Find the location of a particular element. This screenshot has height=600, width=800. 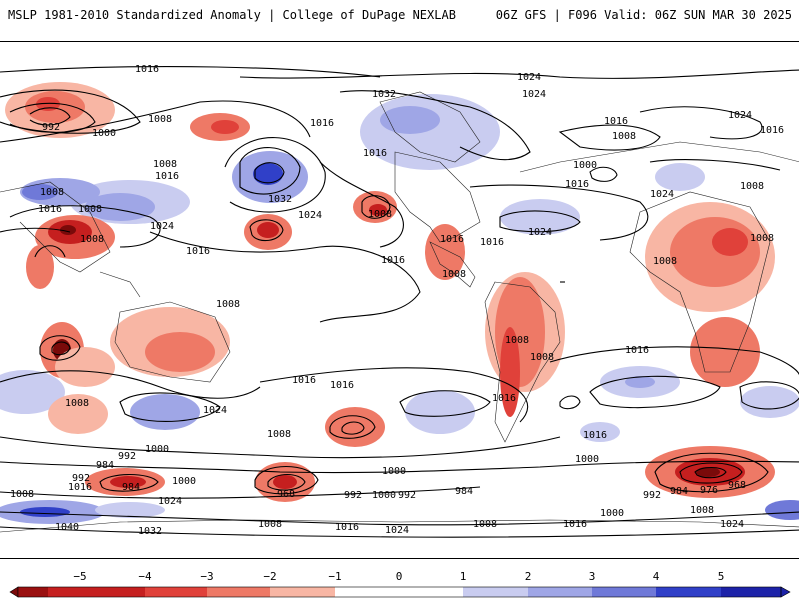

color-scale-tick: −3 is located at coordinates (207, 576).